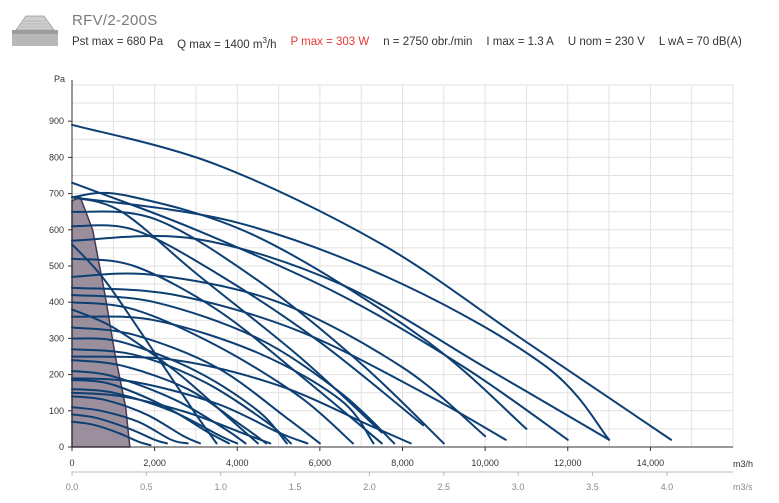 This screenshot has width=779, height=503. I want to click on spec-q: Q max = 1400 m3/h, so click(226, 43).